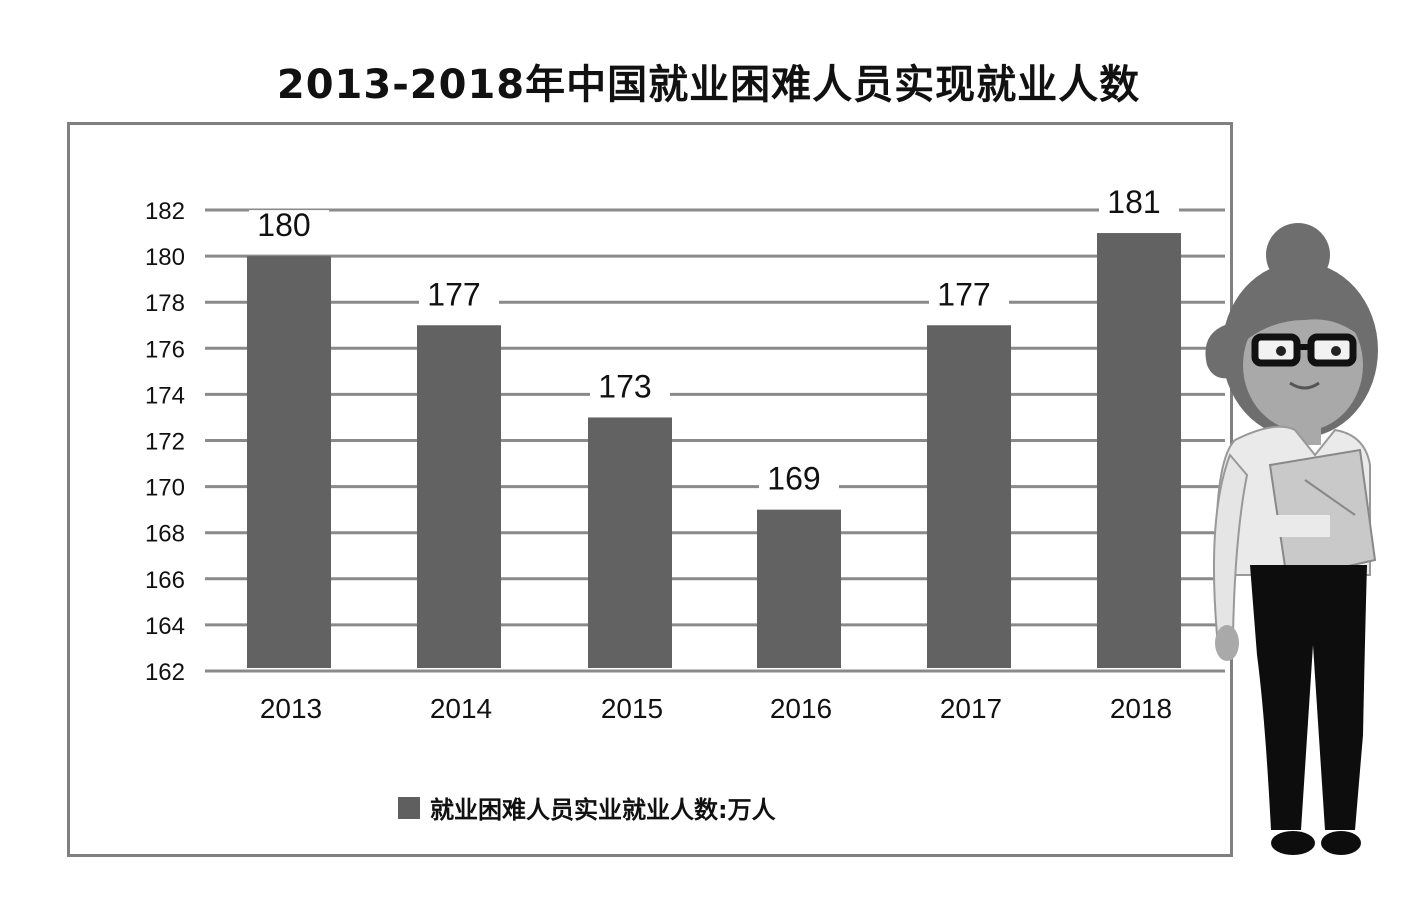 This screenshot has height=915, width=1417. I want to click on x-tick-label: 2014, so click(461, 708).